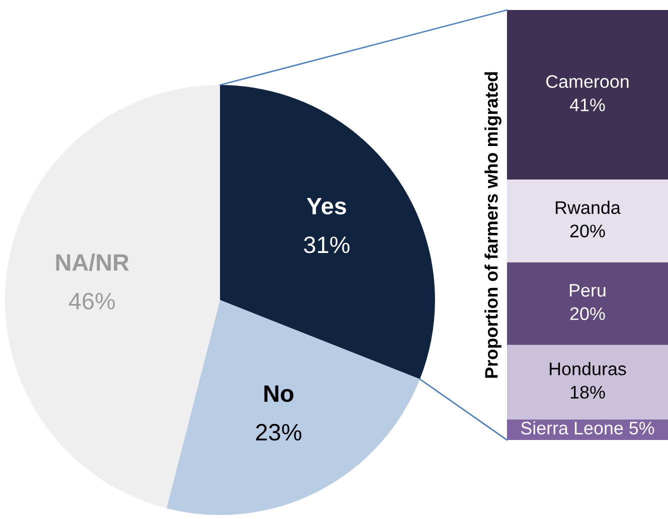 This screenshot has height=519, width=668. Describe the element at coordinates (279, 393) in the screenshot. I see `slice-label: No` at that location.